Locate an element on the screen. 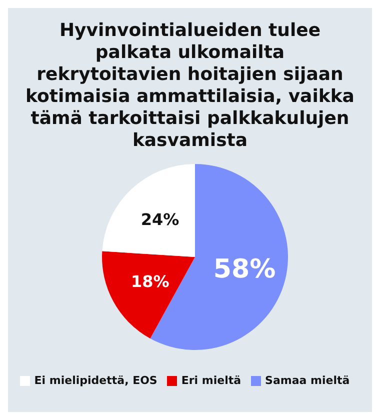  data-label: 24% is located at coordinates (160, 220).